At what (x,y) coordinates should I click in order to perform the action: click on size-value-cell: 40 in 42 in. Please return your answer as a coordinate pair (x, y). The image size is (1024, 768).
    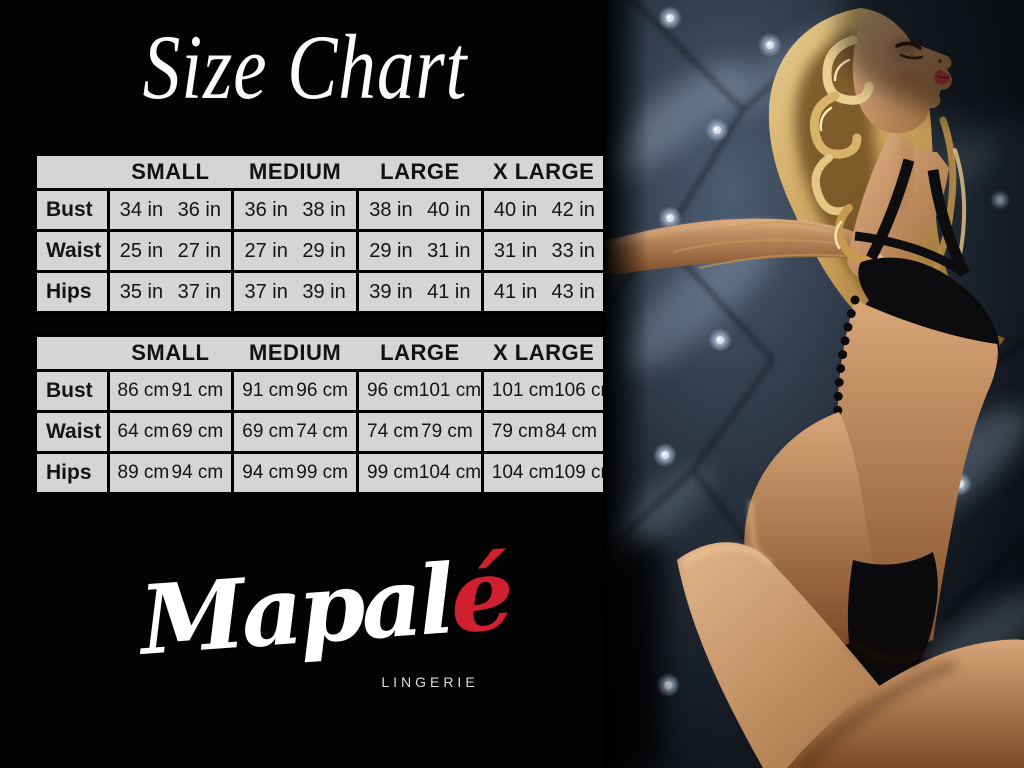
    Looking at the image, I should click on (544, 210).